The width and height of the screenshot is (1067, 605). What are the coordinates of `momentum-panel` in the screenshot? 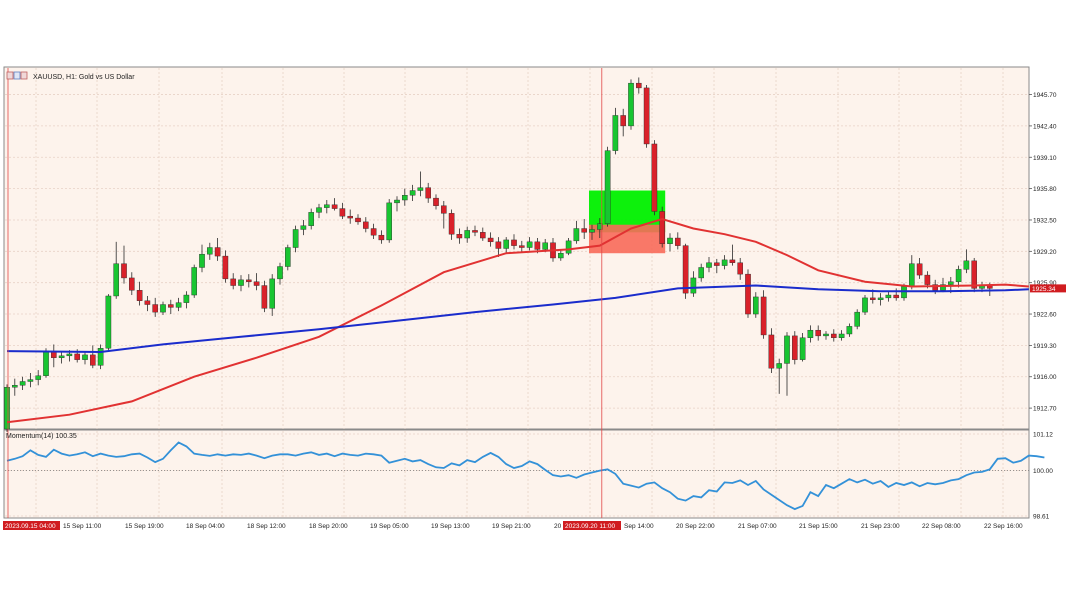 It's located at (516, 474).